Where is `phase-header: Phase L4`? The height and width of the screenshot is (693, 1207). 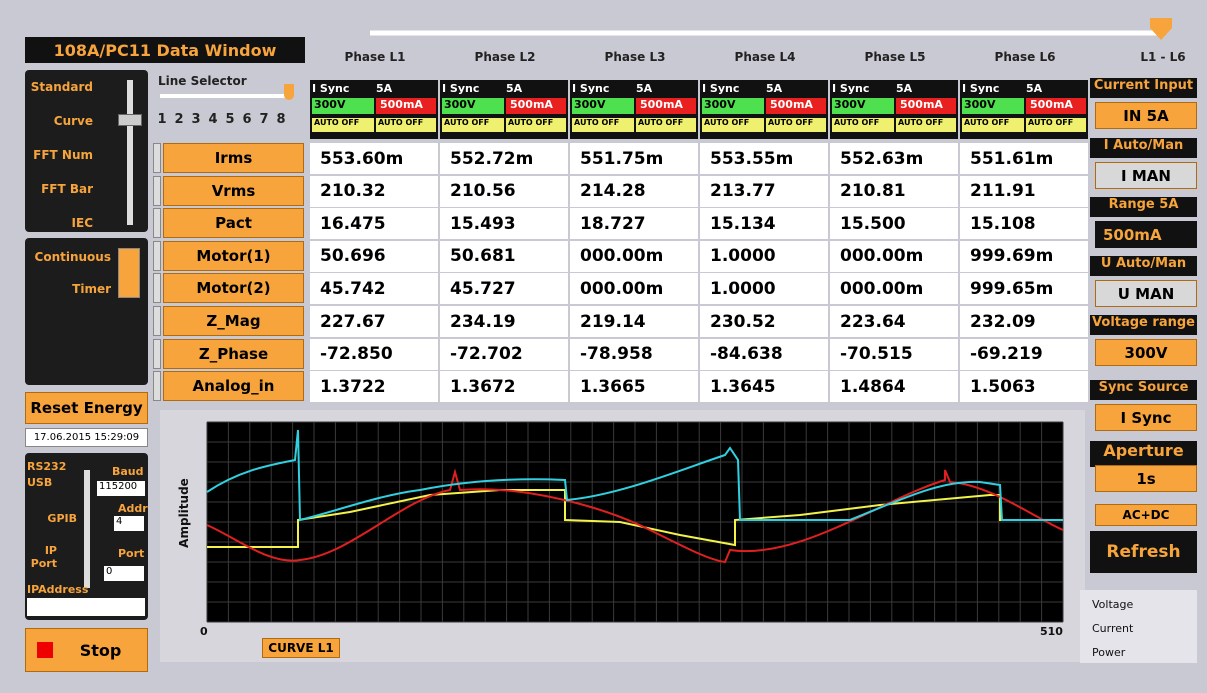
phase-header: Phase L4 is located at coordinates (765, 57).